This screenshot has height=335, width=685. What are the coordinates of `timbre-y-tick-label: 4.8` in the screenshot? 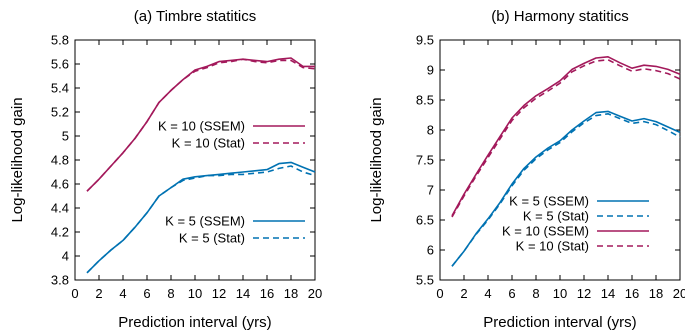 It's located at (60, 160).